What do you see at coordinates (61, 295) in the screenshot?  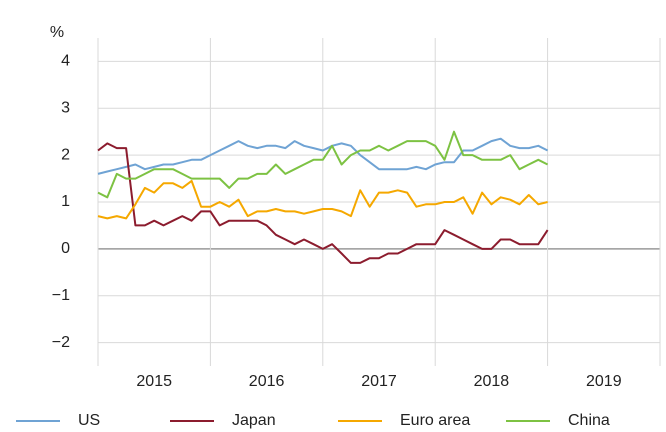 I see `y-tick-label: −1` at bounding box center [61, 295].